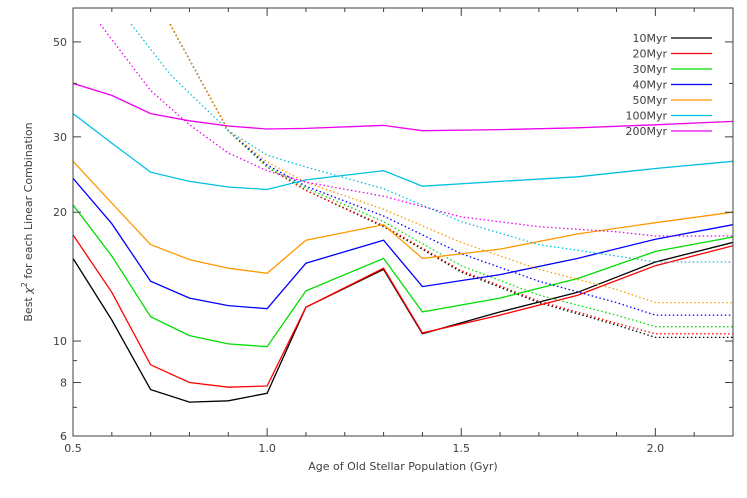  Describe the element at coordinates (60, 137) in the screenshot. I see `y-tick-label: 30` at that location.